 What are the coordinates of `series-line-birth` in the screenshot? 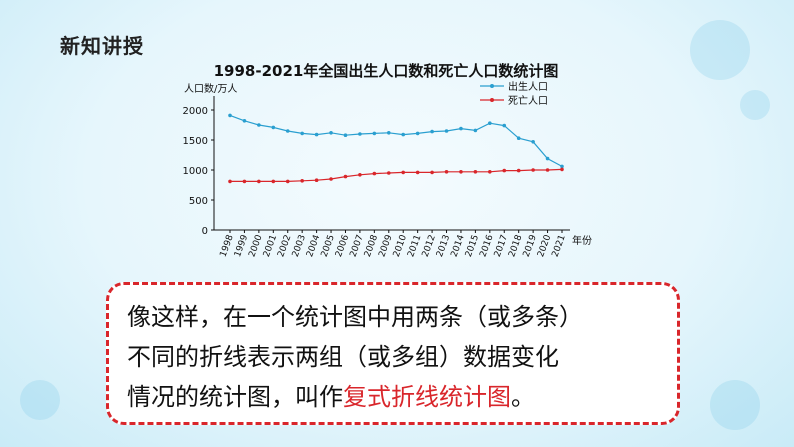 It's located at (396, 140).